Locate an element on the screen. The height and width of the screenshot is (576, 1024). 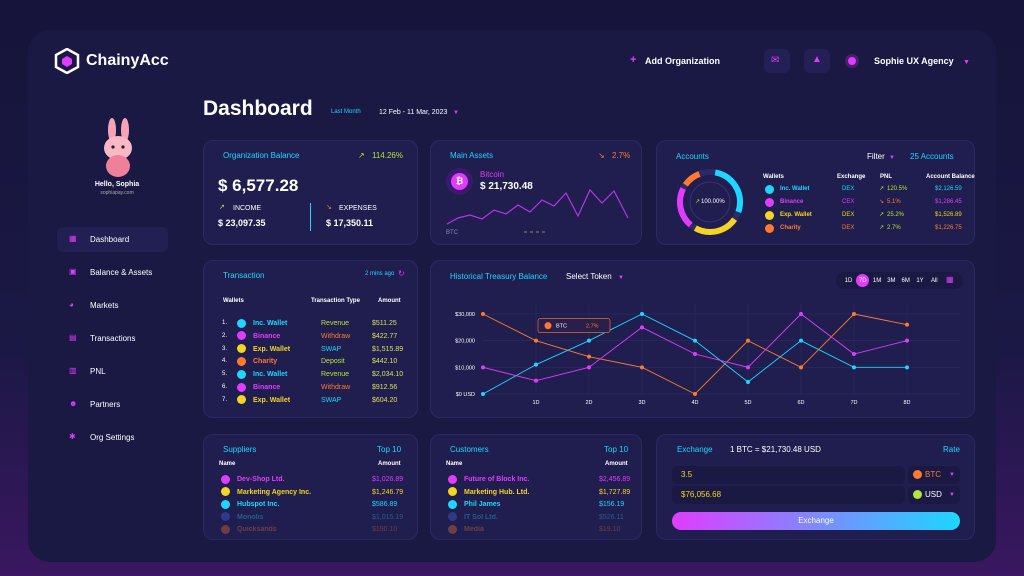
nav-item: Partners is located at coordinates (105, 404).